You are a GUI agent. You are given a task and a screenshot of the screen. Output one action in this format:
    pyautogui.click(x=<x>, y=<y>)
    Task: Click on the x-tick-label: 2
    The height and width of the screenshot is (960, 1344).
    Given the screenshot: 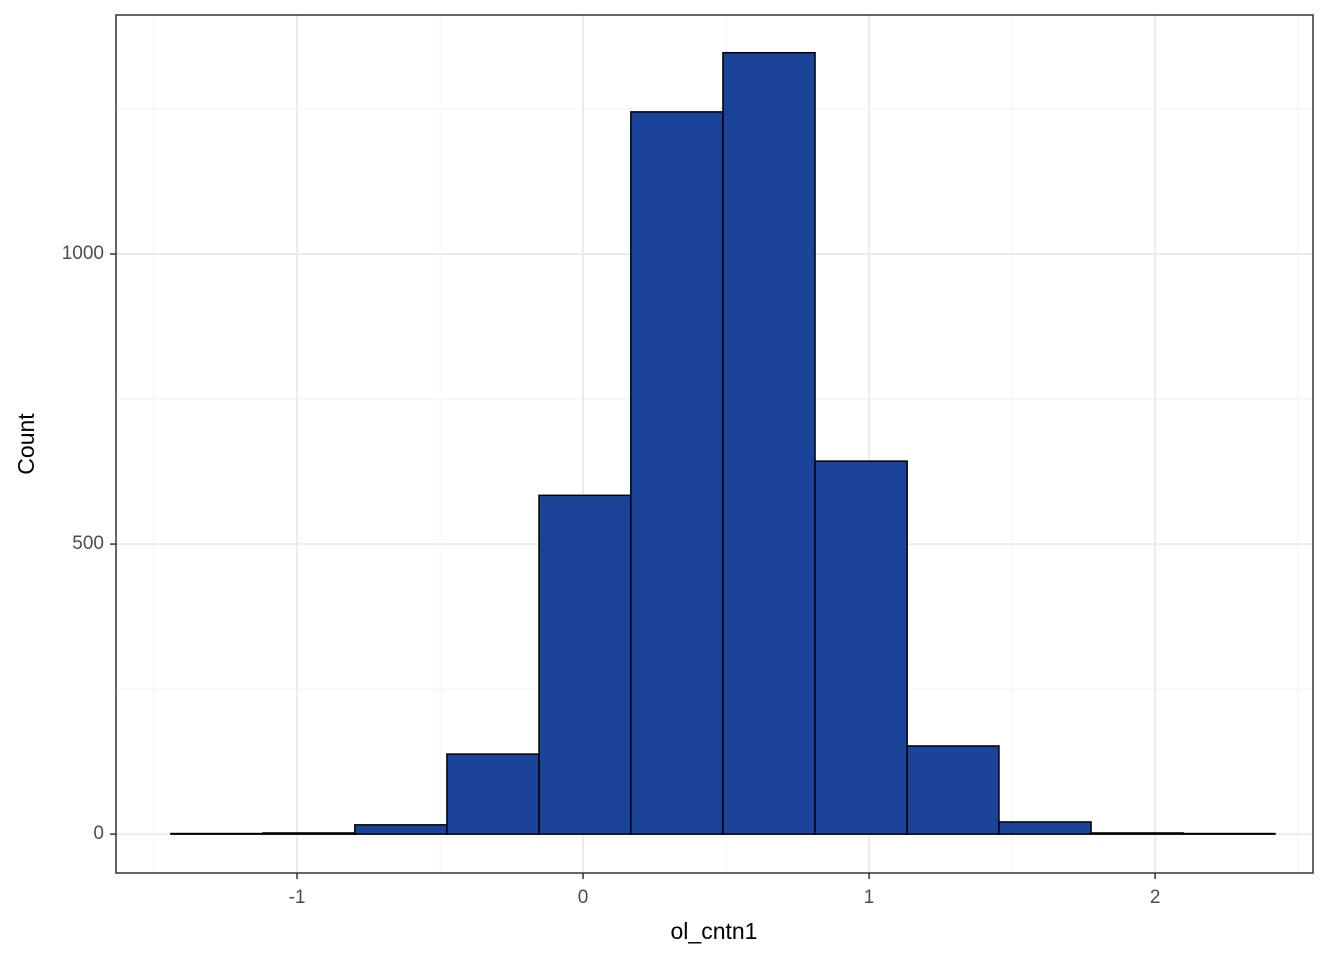 What is the action you would take?
    pyautogui.click(x=1155, y=897)
    